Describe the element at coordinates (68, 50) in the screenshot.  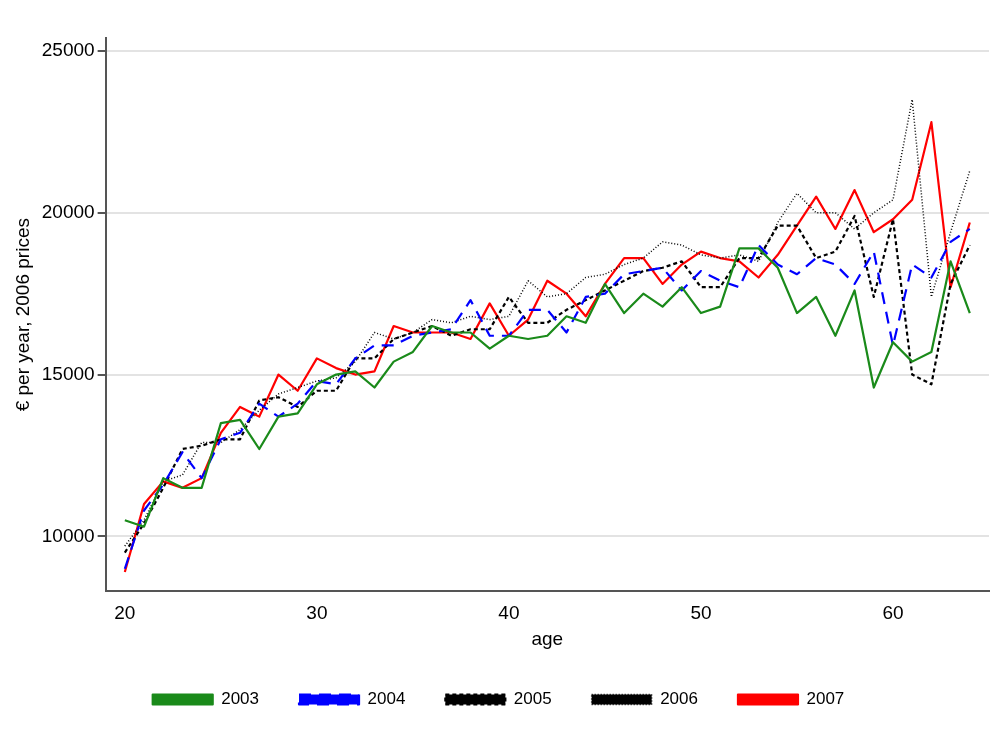
I see `y-tick-label: 25000` at that location.